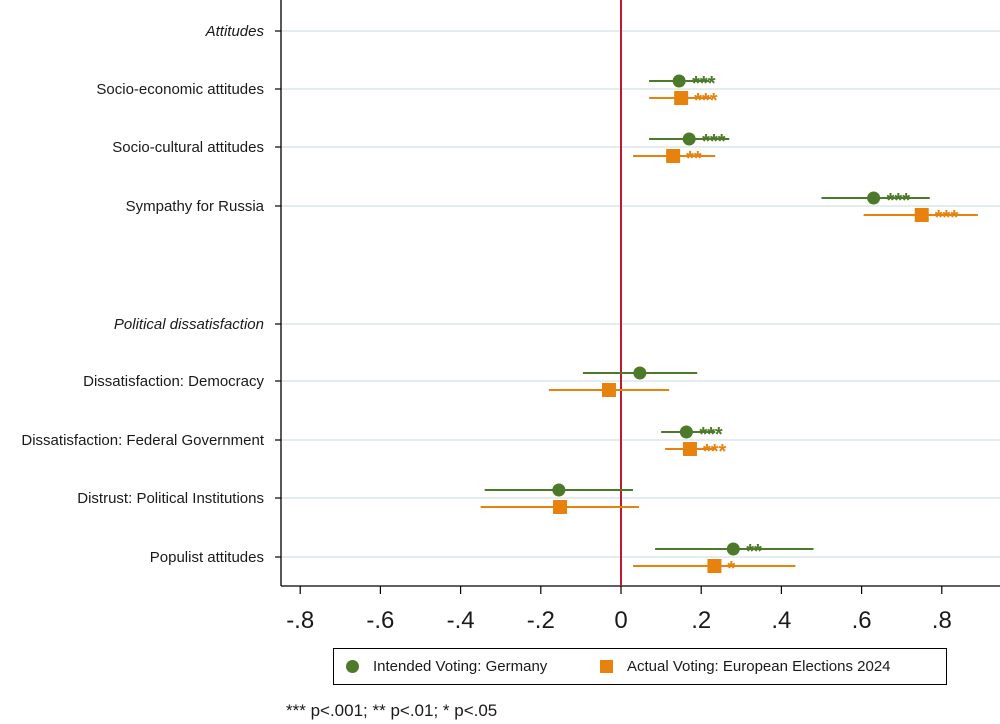 This screenshot has height=724, width=1000. I want to click on legend-circle-marker, so click(352, 666).